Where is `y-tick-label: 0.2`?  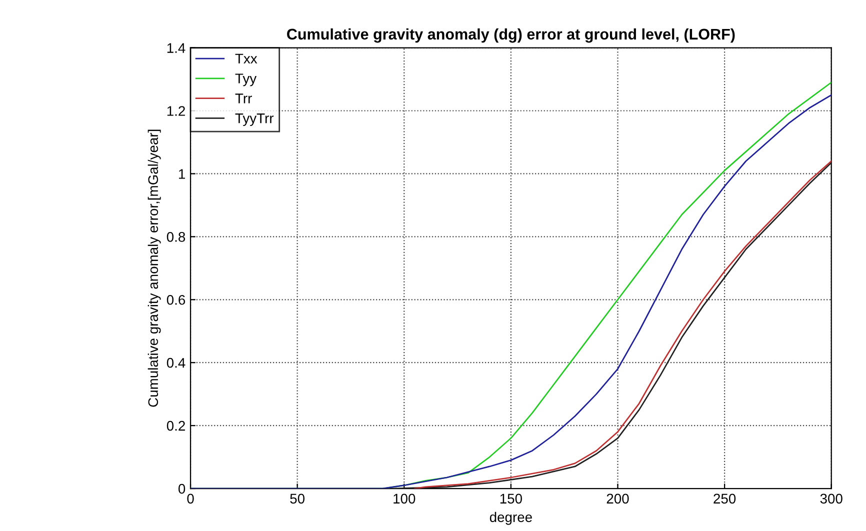
y-tick-label: 0.2 is located at coordinates (175, 425).